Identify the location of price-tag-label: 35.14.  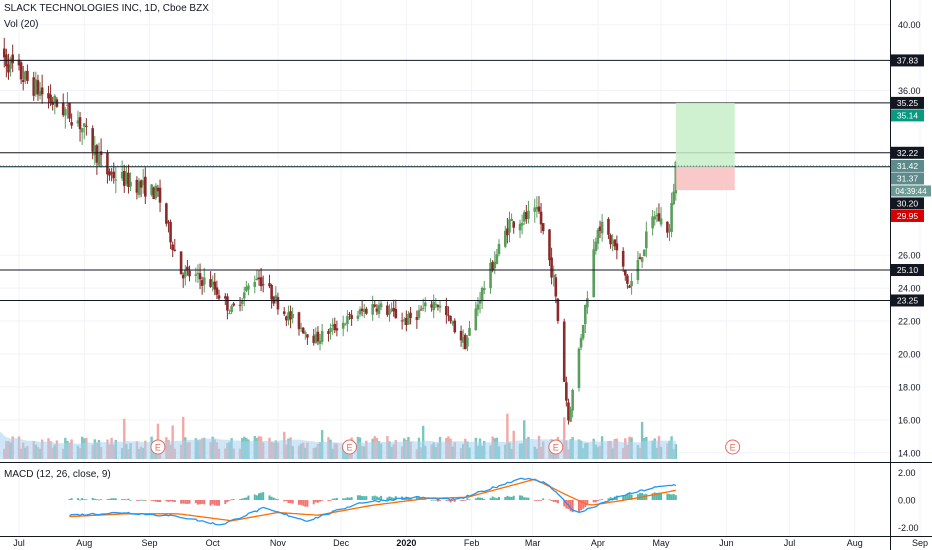
(908, 115).